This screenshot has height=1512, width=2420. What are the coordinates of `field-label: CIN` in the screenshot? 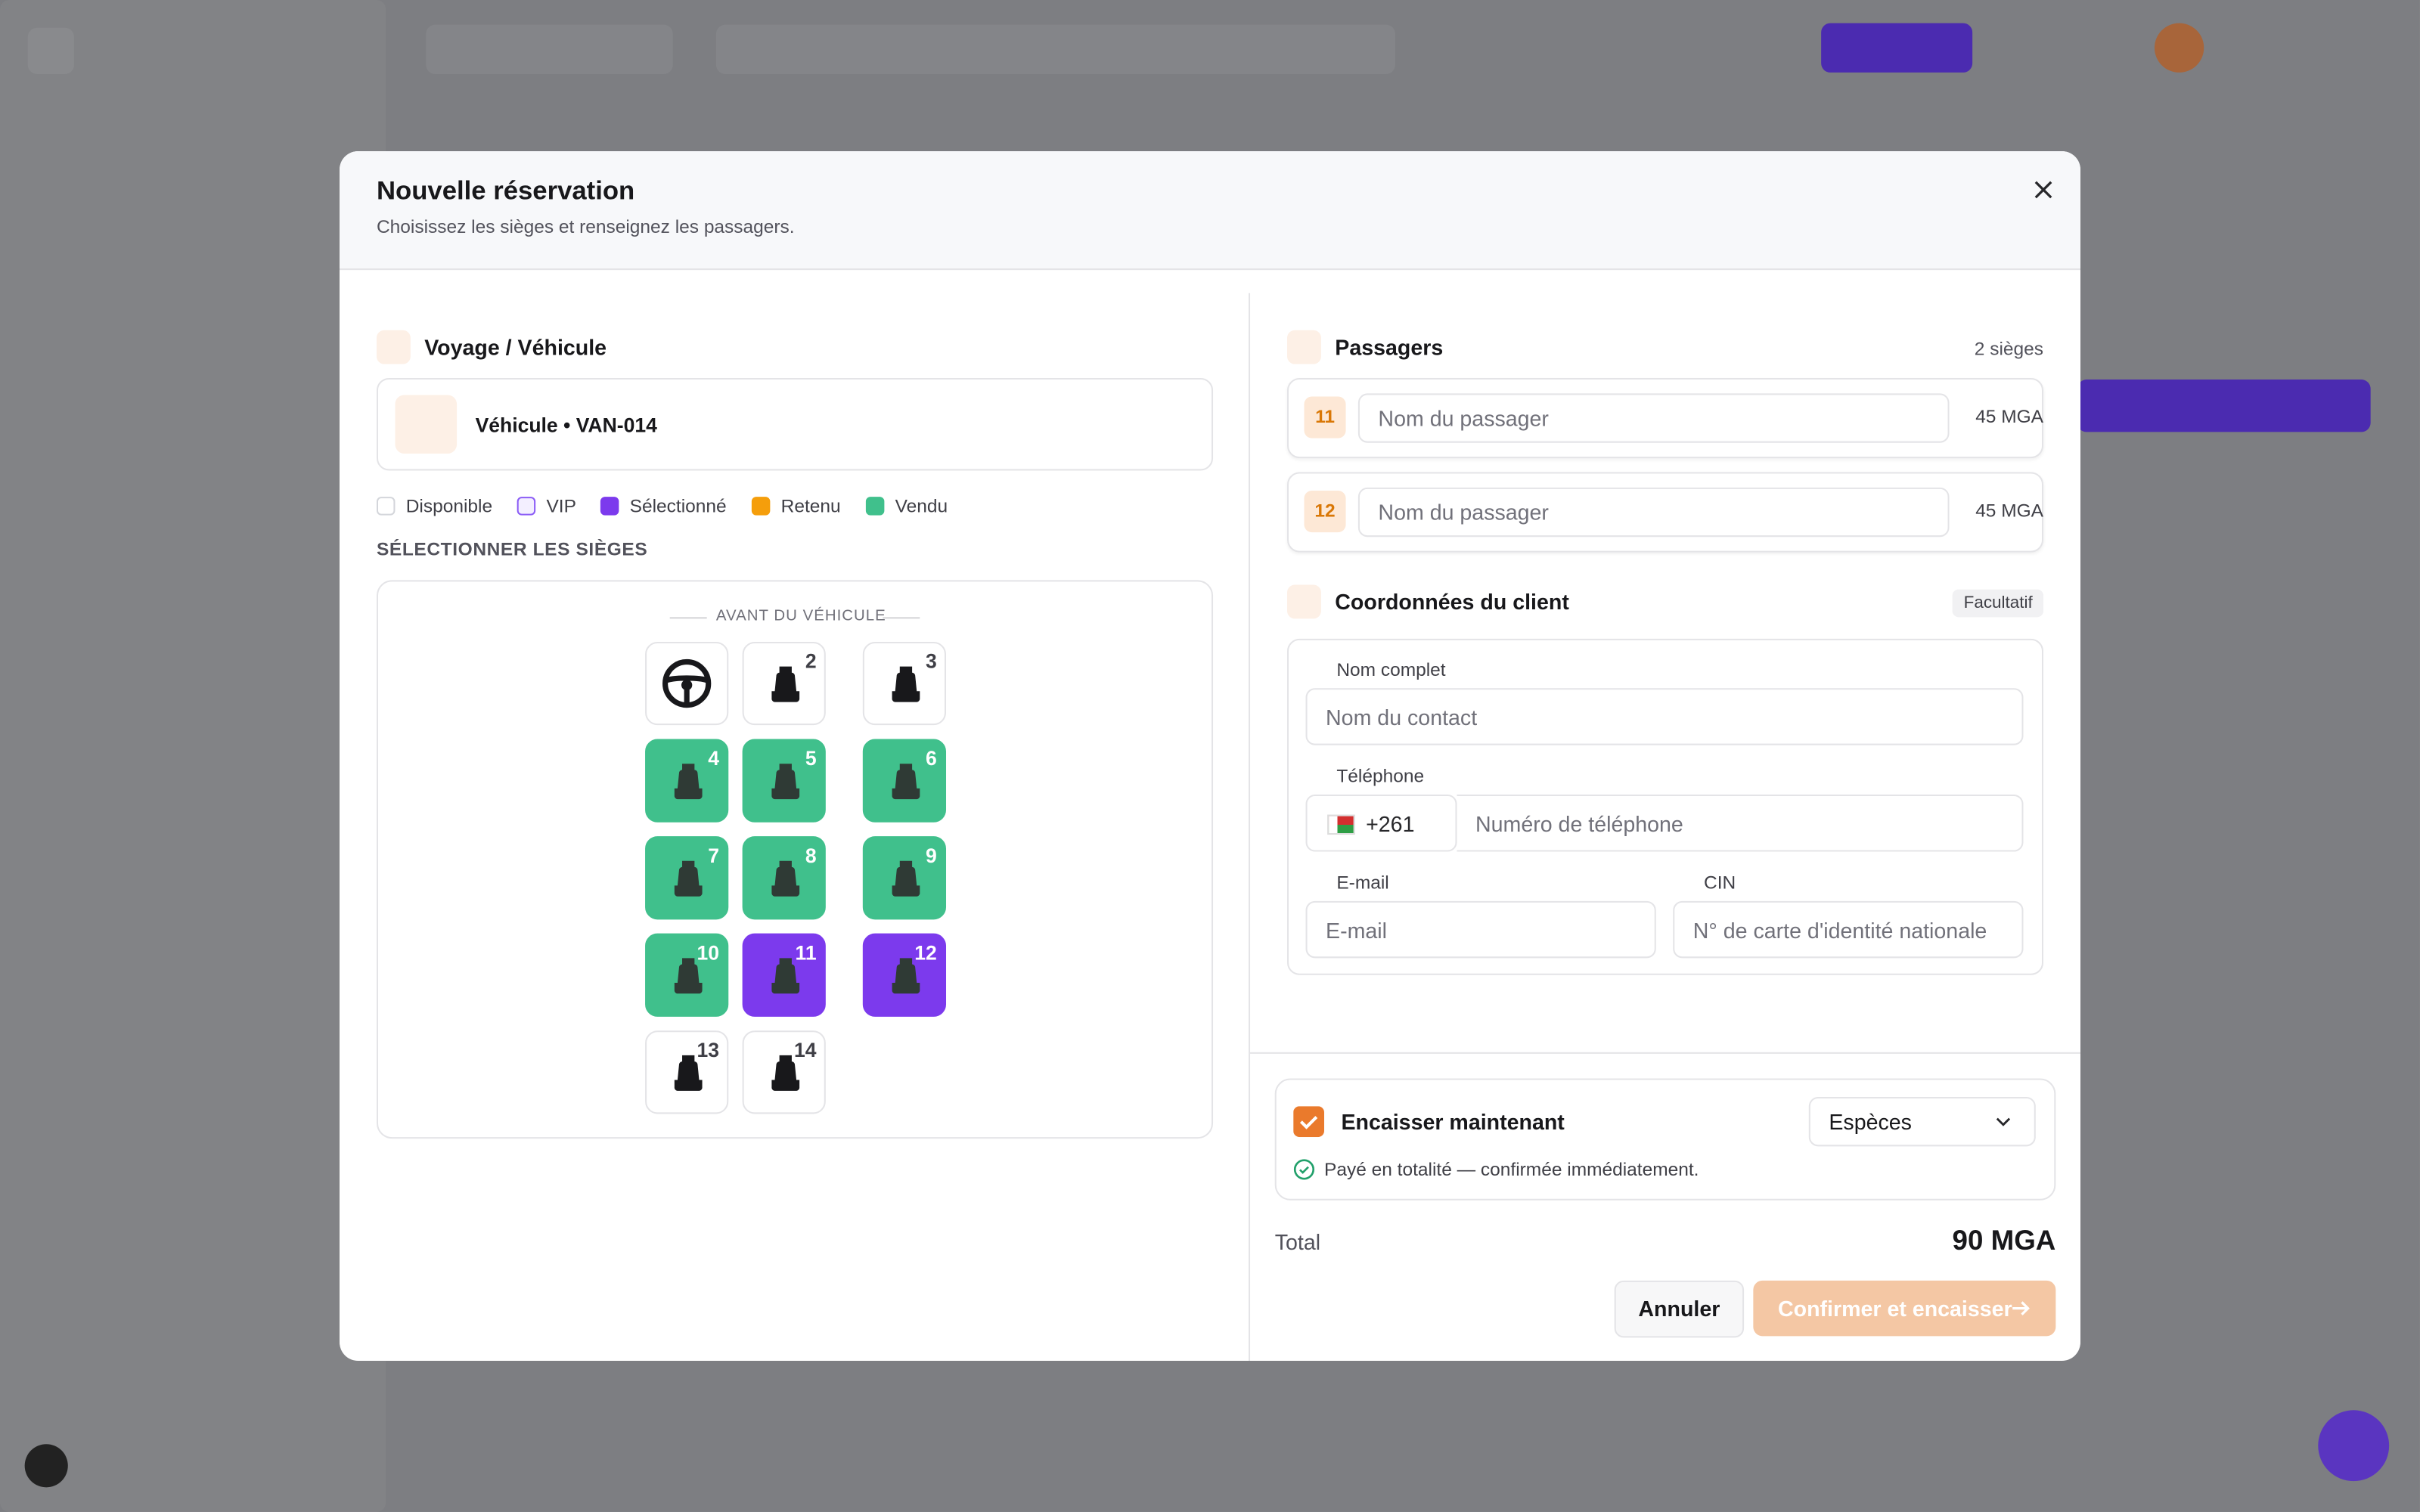 It's located at (1720, 883).